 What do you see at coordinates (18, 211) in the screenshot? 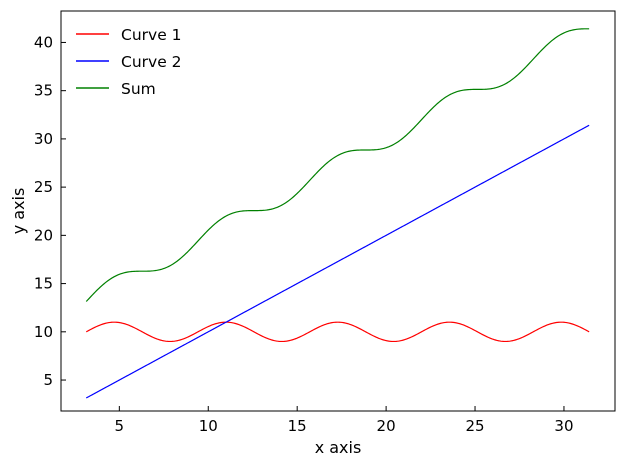
I see `y-axis-label: y axis` at bounding box center [18, 211].